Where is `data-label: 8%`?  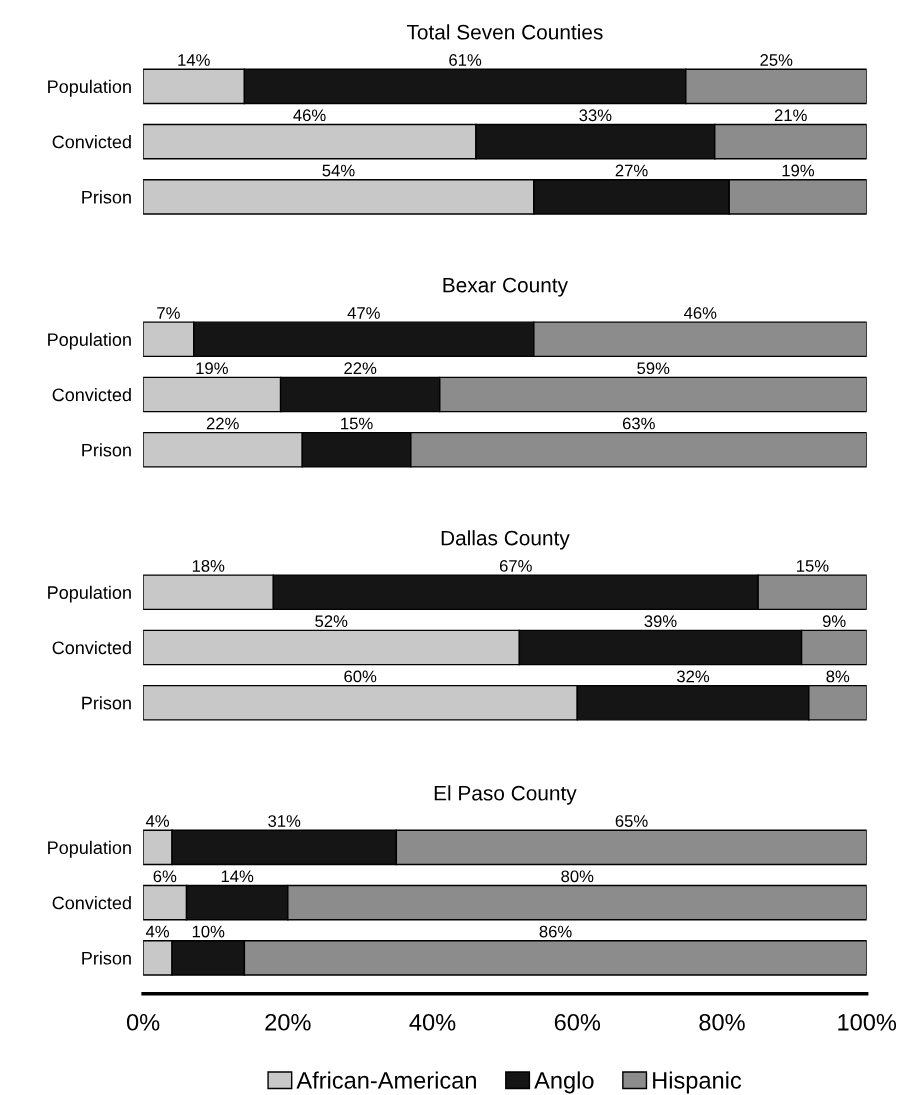
data-label: 8% is located at coordinates (838, 676).